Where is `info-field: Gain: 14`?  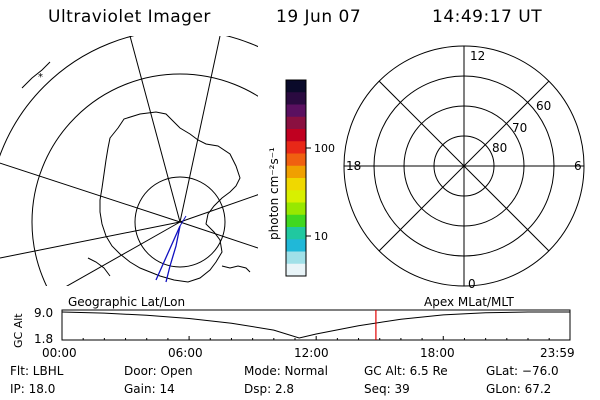 info-field: Gain: 14 is located at coordinates (149, 389).